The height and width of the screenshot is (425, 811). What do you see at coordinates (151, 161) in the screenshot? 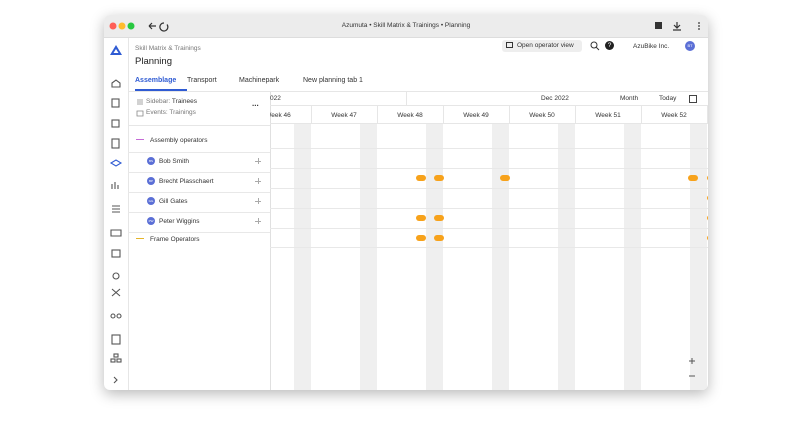
I see `member-avatar: BS` at bounding box center [151, 161].